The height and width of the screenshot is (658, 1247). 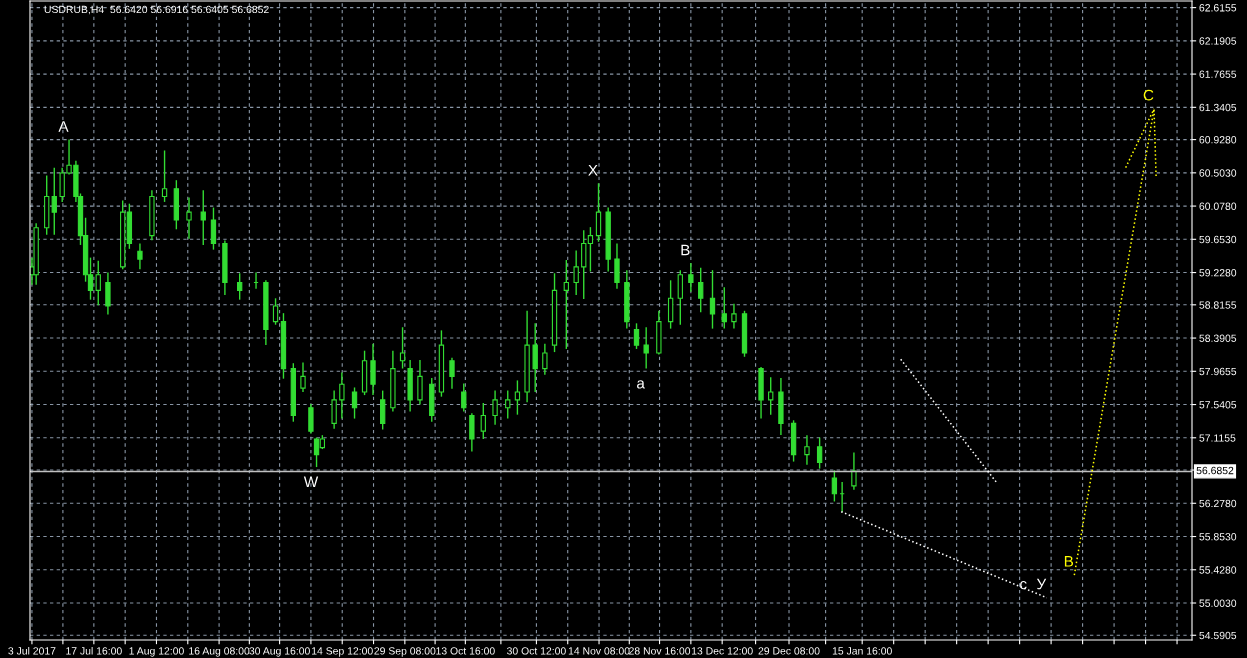 What do you see at coordinates (593, 170) in the screenshot?
I see `annotation: X` at bounding box center [593, 170].